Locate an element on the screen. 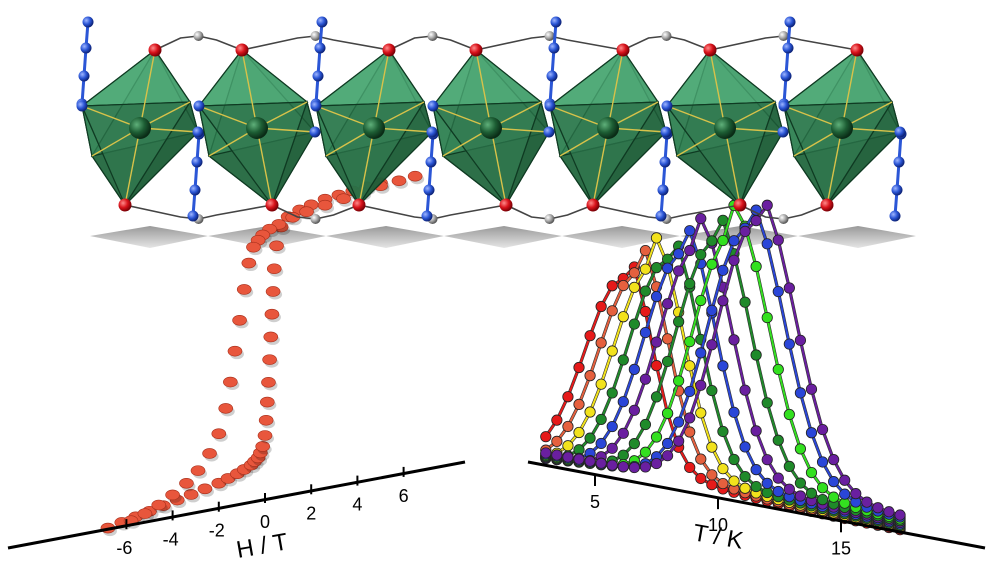 This screenshot has height=588, width=1000. temperature-axis-title: T / K is located at coordinates (718, 536).